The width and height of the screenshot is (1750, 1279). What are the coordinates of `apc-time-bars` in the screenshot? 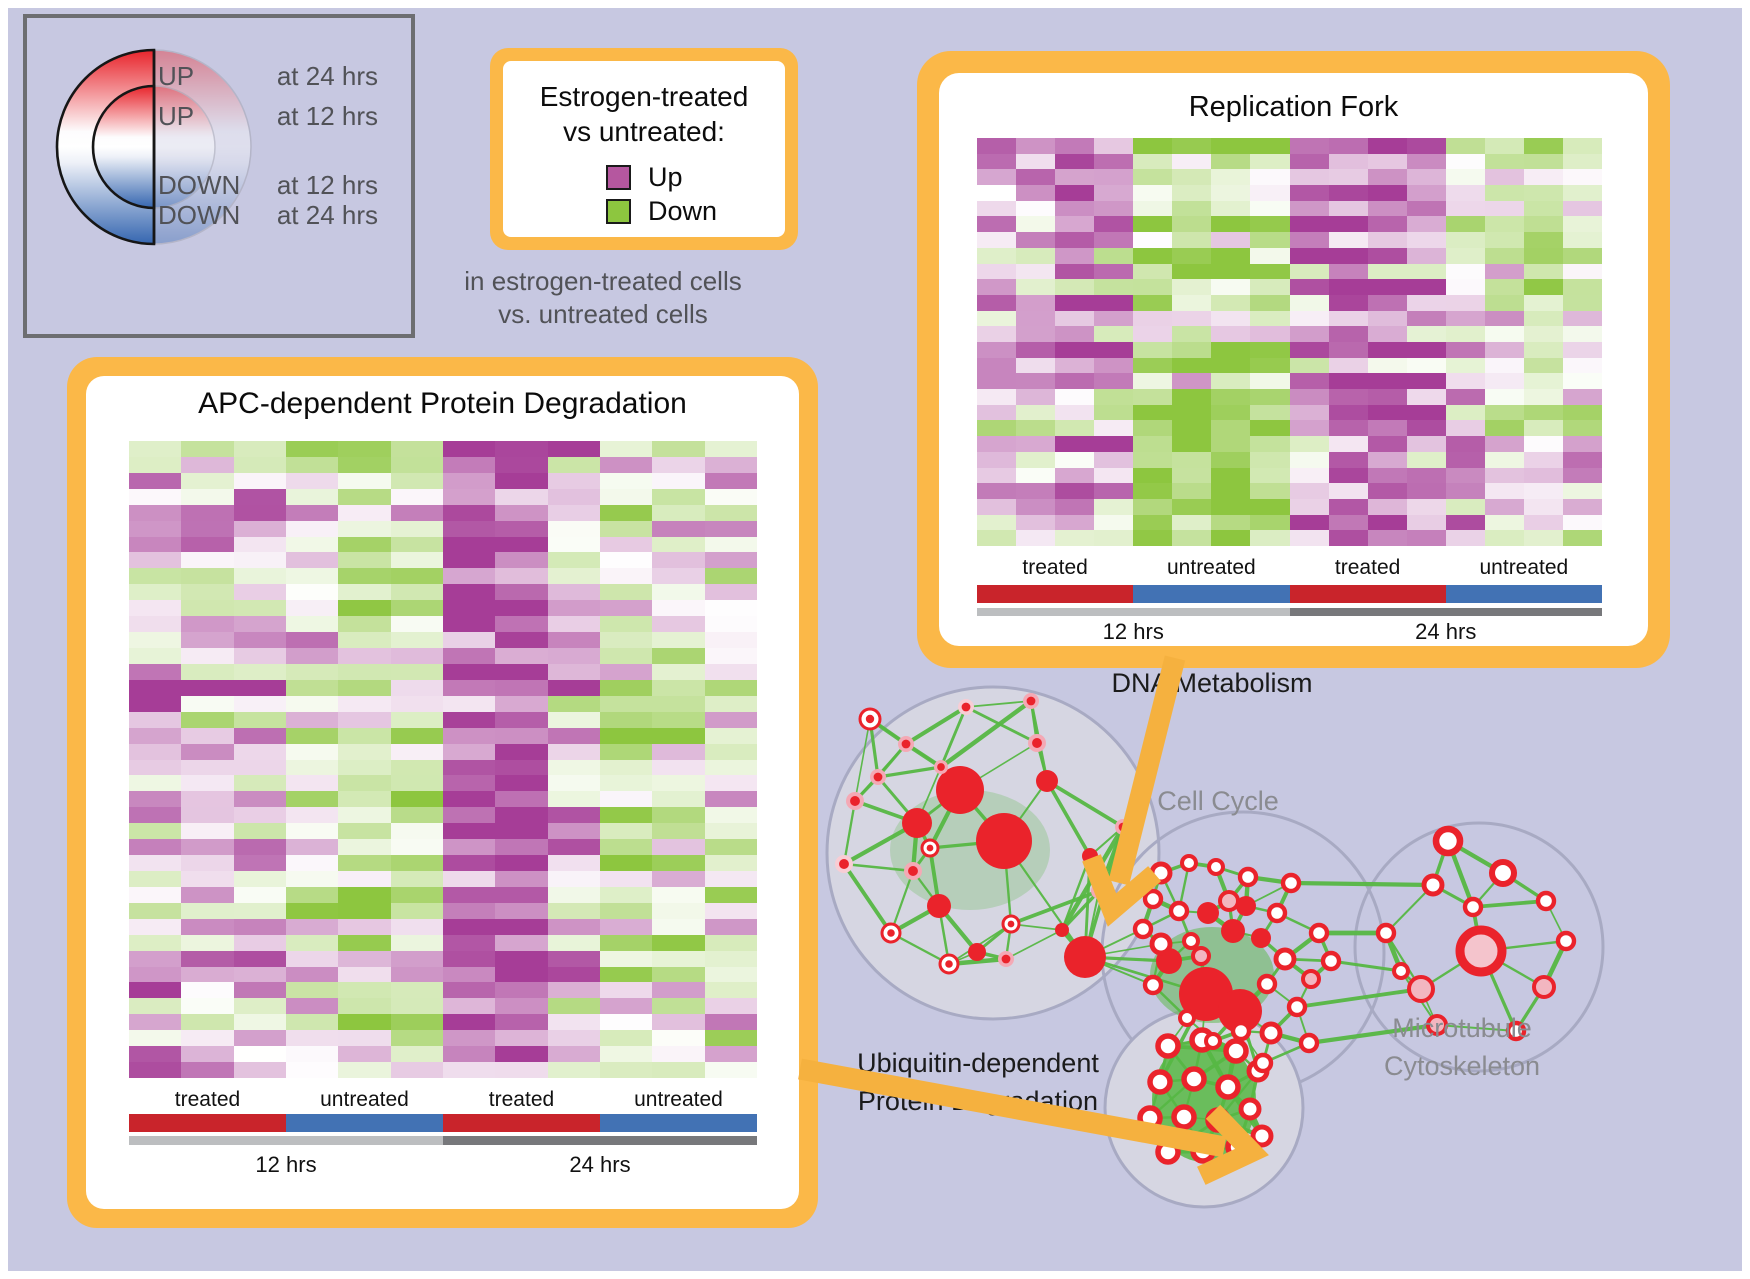 It's located at (443, 1140).